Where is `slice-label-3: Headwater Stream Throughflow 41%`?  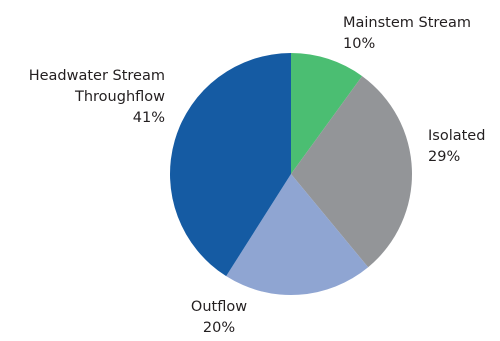 slice-label-3: Headwater Stream Throughflow 41% is located at coordinates (97, 97).